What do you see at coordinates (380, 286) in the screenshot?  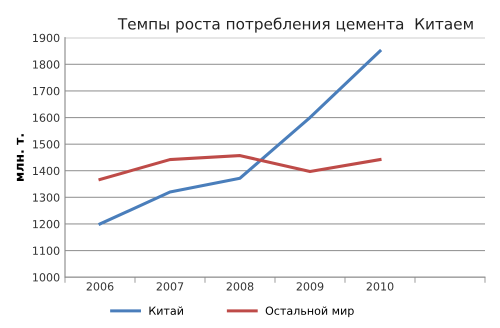 I see `x-tick-label: 2010` at bounding box center [380, 286].